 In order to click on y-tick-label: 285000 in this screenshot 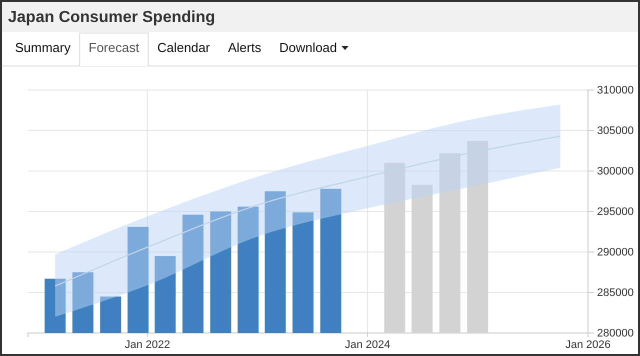, I will do `click(615, 293)`.